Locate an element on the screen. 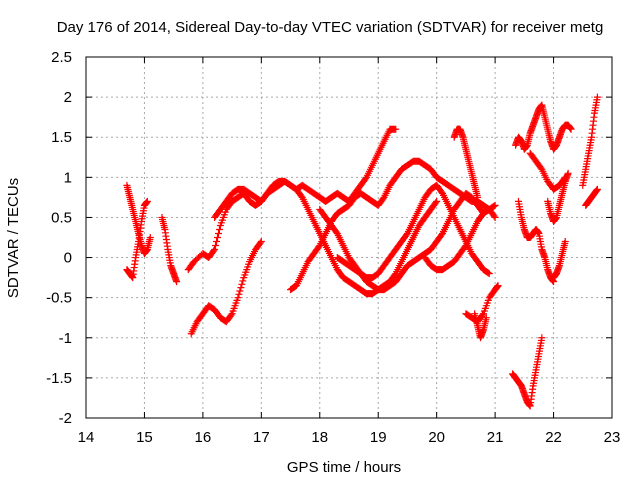 The width and height of the screenshot is (640, 480). y-tick-label: 1 is located at coordinates (68, 177).